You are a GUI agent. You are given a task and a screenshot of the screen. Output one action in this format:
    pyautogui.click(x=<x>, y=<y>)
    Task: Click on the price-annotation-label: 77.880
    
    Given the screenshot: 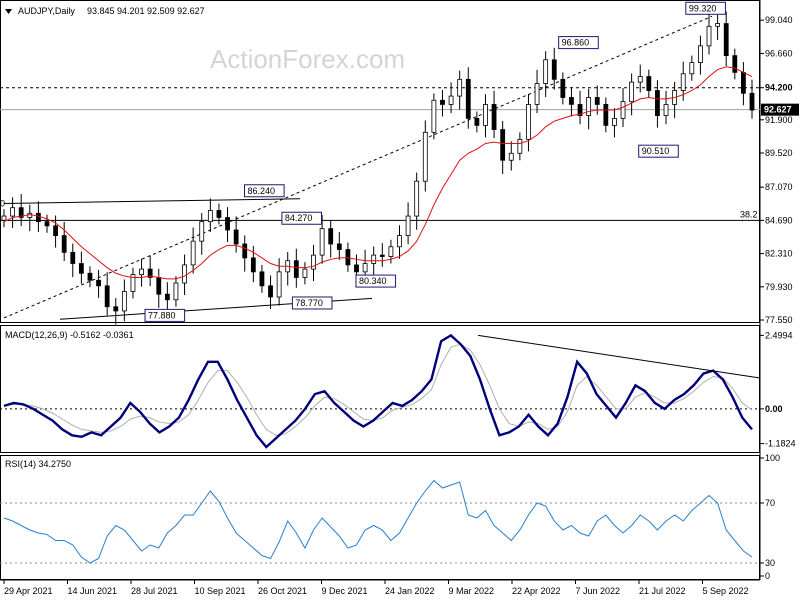 What is the action you would take?
    pyautogui.click(x=162, y=315)
    